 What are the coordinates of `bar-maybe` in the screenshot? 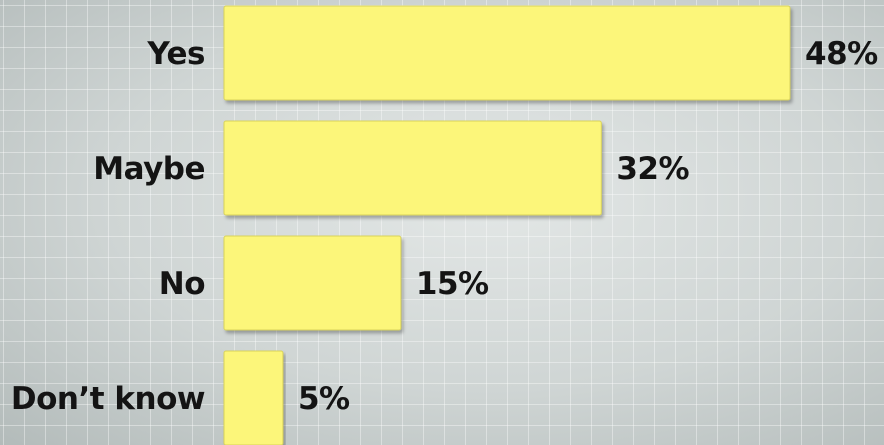 It's located at (412, 168).